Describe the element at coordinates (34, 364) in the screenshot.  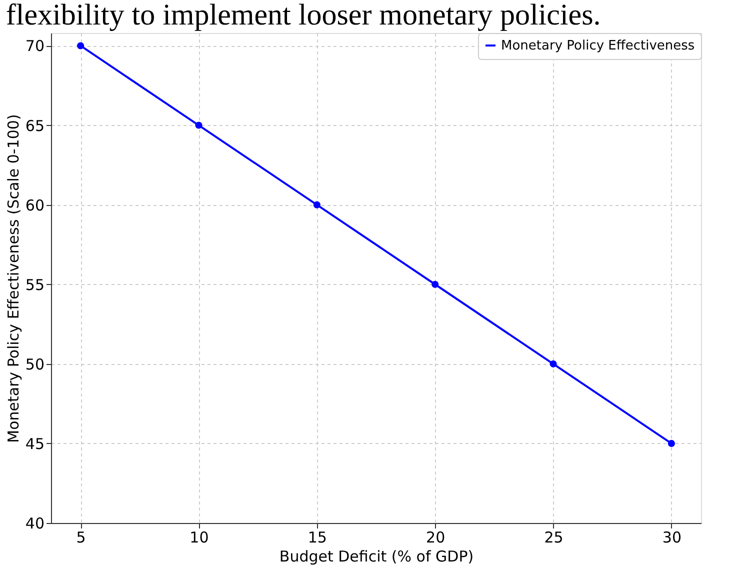
I see `y-tick-label: 50` at that location.